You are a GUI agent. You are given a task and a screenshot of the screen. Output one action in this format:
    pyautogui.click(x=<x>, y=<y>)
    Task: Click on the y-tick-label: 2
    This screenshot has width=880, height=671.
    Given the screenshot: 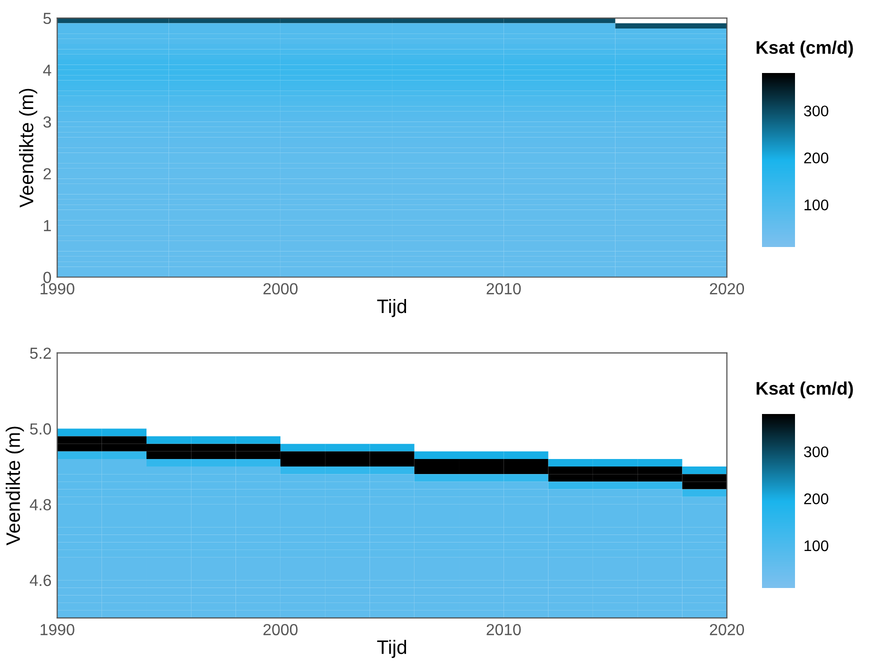 What is the action you would take?
    pyautogui.click(x=47, y=174)
    